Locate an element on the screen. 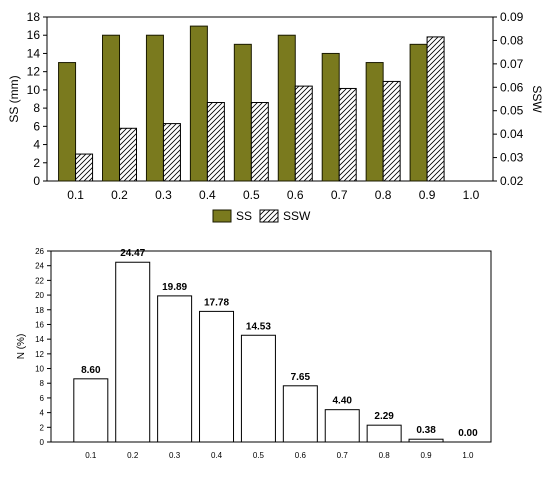 This screenshot has height=477, width=543. y-tick-label: 20 is located at coordinates (39, 295).